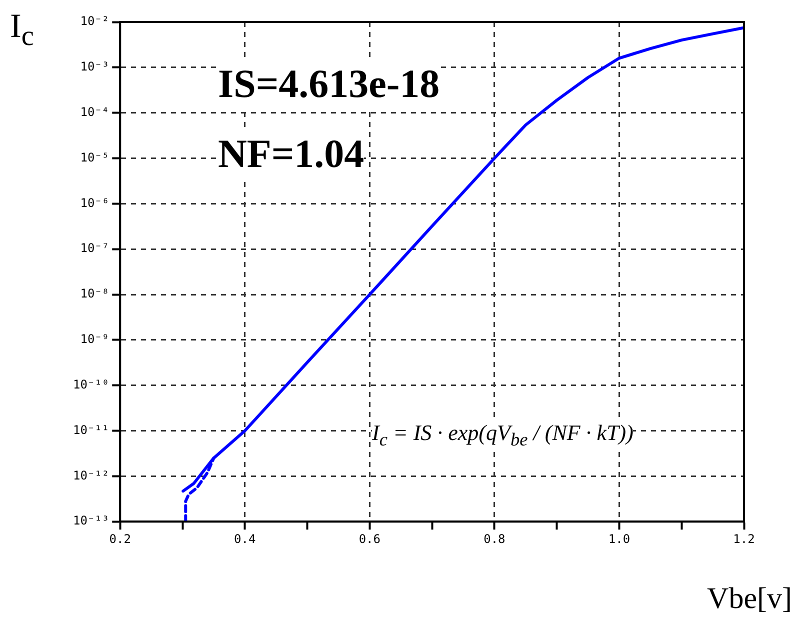 The height and width of the screenshot is (629, 804). I want to click on x-tick-label: 0.8, so click(495, 539).